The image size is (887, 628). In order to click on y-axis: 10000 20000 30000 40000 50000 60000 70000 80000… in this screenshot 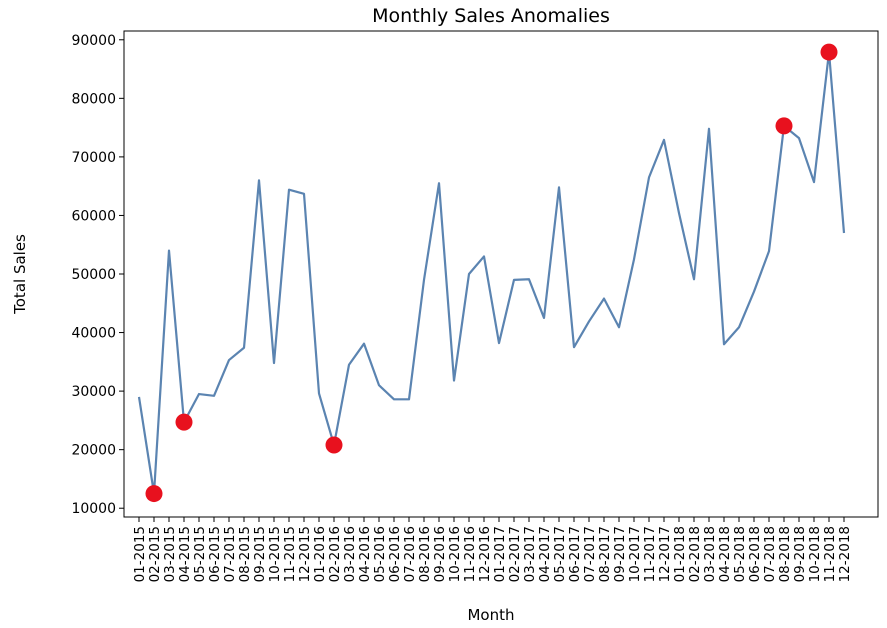, I will do `click(97, 275)`.